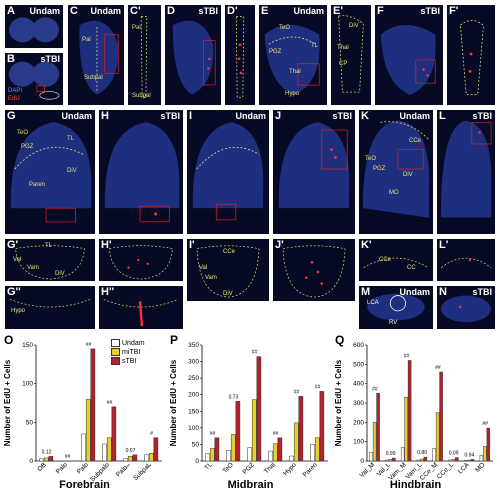 Image resolution: width=500 pixels, height=496 pixels. Describe the element at coordinates (275, 52) in the screenshot. I see `region-pgz: PGZ` at that location.